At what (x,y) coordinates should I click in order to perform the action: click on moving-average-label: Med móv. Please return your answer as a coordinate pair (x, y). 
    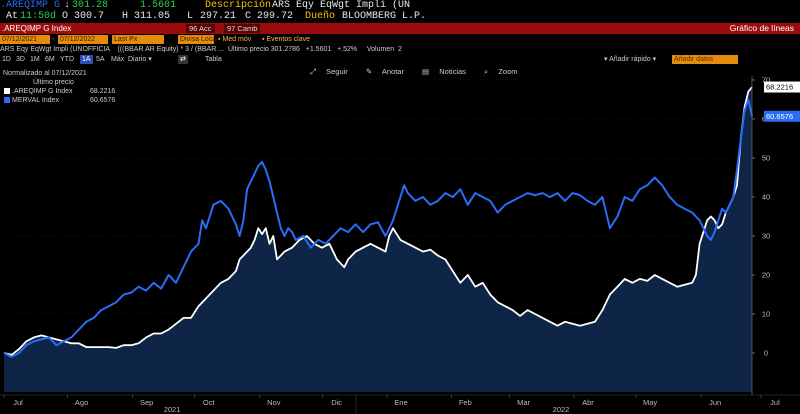
    Looking at the image, I should click on (237, 39).